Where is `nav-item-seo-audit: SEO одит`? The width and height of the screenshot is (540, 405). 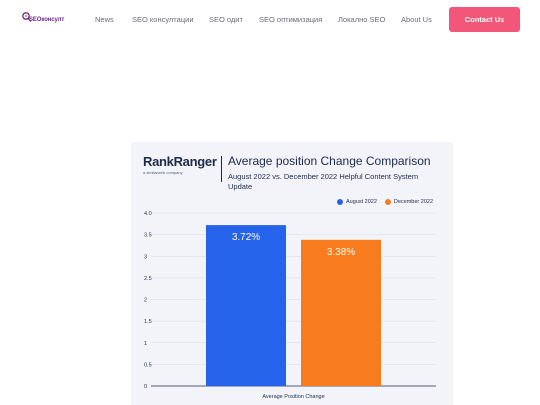
nav-item-seo-audit: SEO одит is located at coordinates (226, 19).